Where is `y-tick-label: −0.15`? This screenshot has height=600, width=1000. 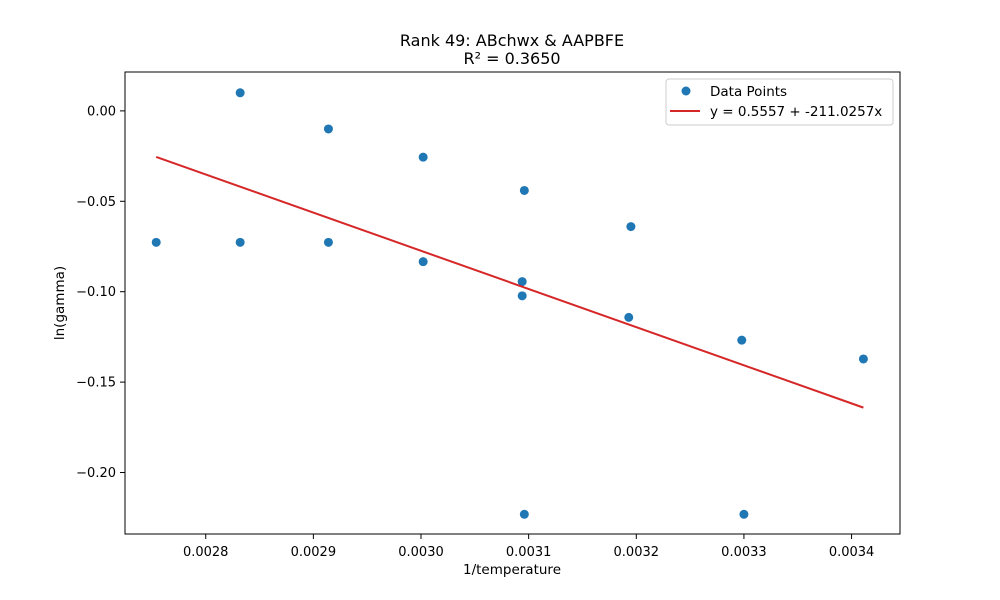
y-tick-label: −0.15 is located at coordinates (96, 383).